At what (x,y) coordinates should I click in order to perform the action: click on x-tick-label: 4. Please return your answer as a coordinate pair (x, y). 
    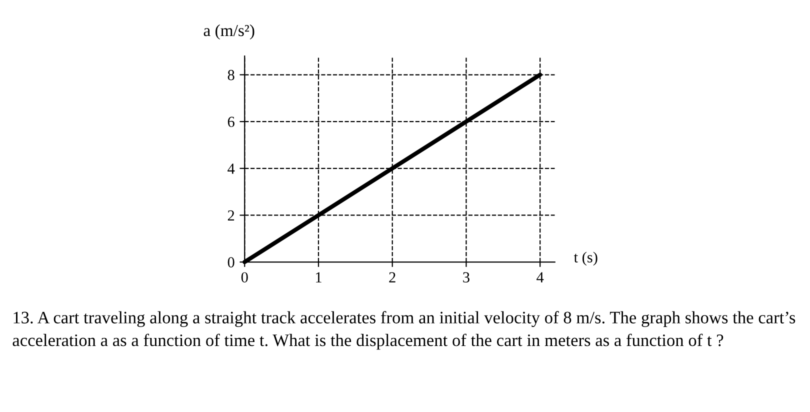
    Looking at the image, I should click on (540, 277).